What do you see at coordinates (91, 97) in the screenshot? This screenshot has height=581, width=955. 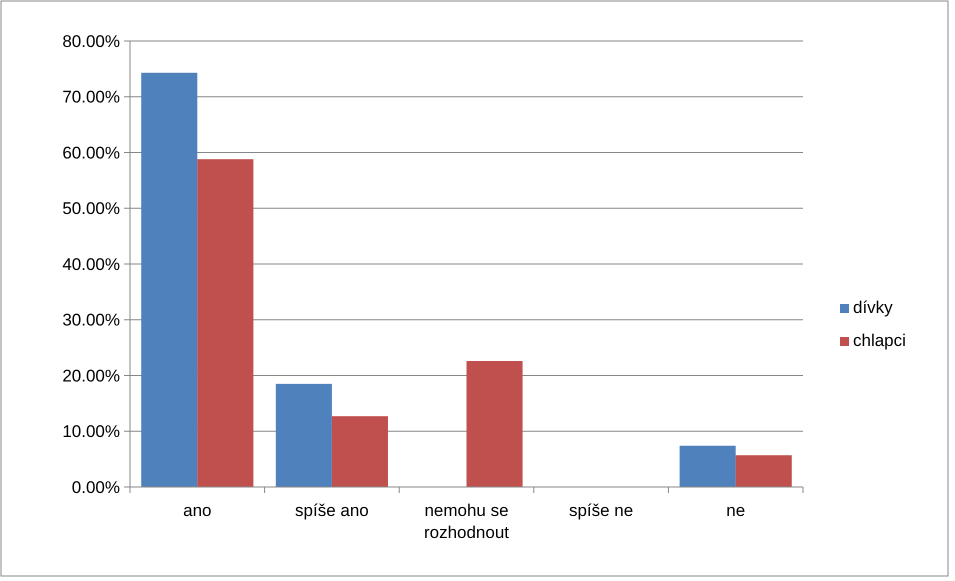 I see `y-tick-label: 70.00%` at bounding box center [91, 97].